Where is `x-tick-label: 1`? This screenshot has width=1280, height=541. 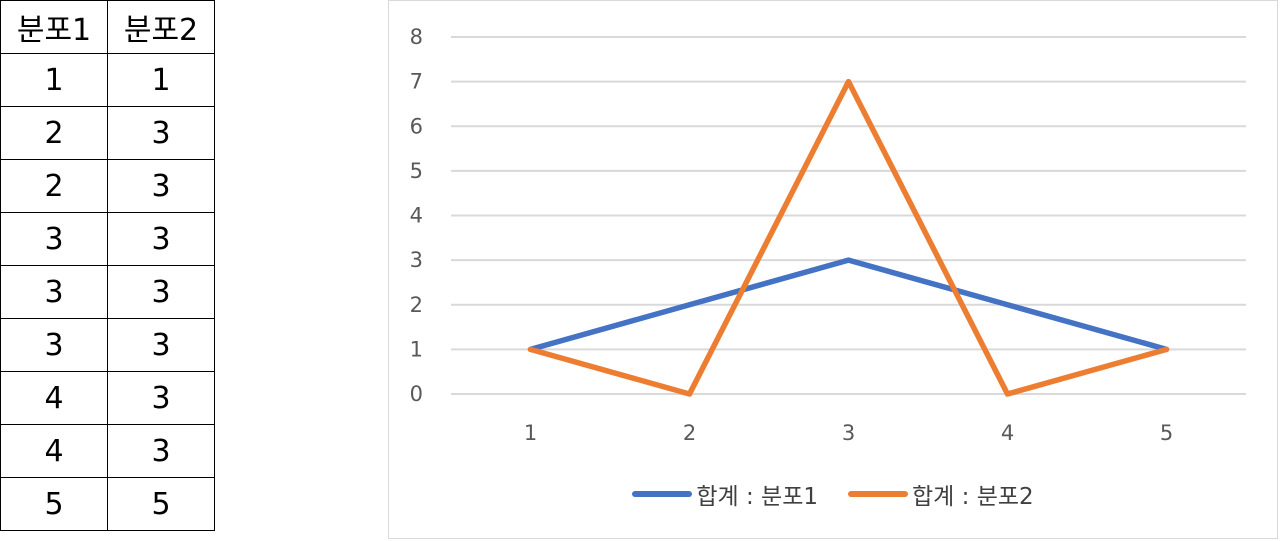 x-tick-label: 1 is located at coordinates (530, 433).